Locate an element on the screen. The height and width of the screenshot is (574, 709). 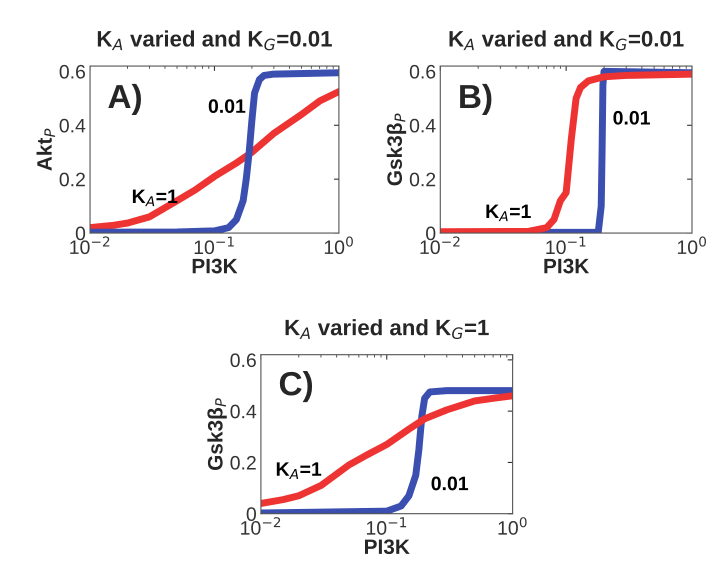
annotation: B) is located at coordinates (476, 99).